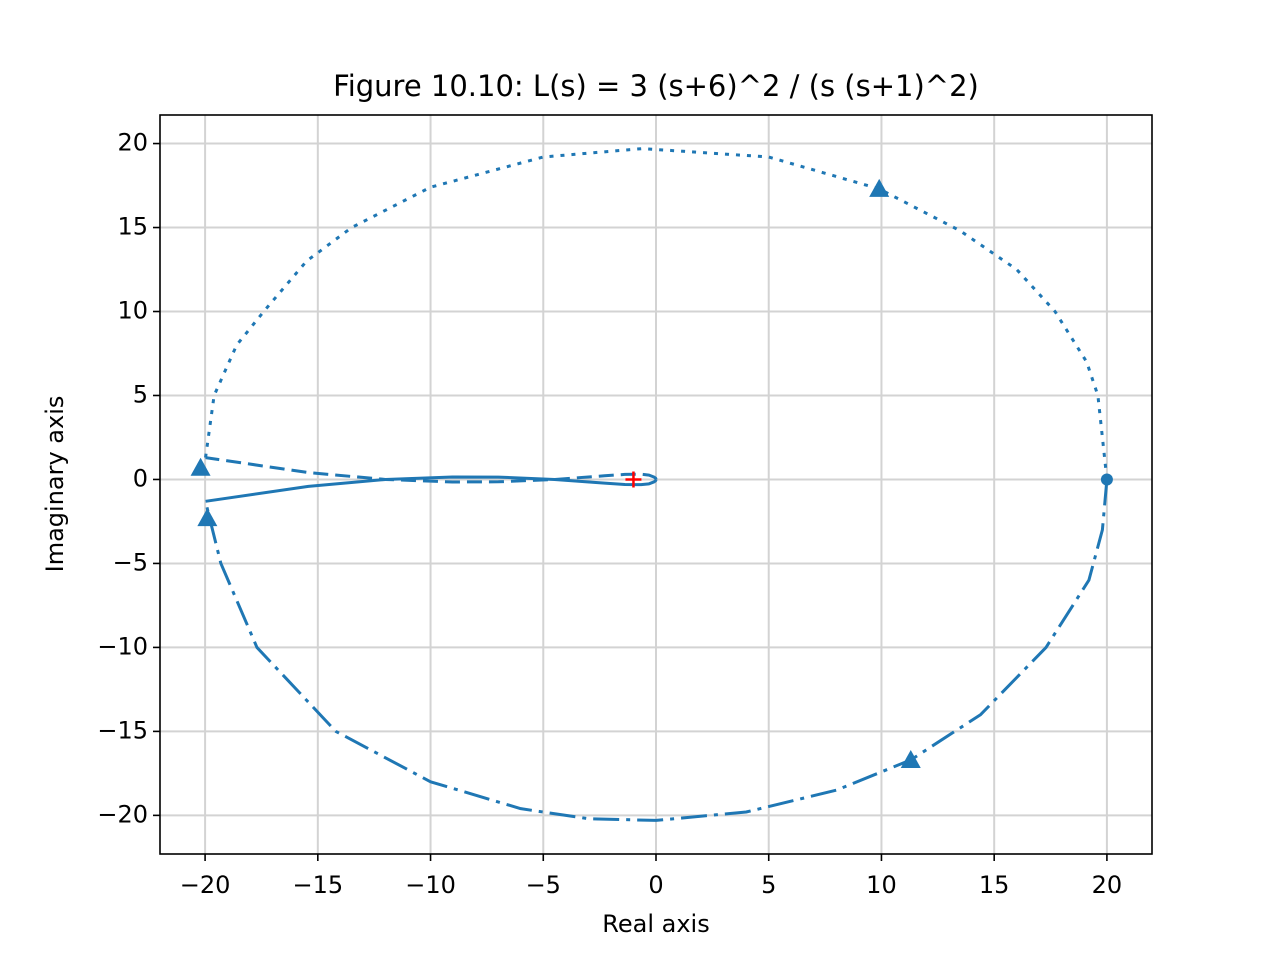 The height and width of the screenshot is (960, 1280). I want to click on y-tick-label: 5, so click(140, 394).